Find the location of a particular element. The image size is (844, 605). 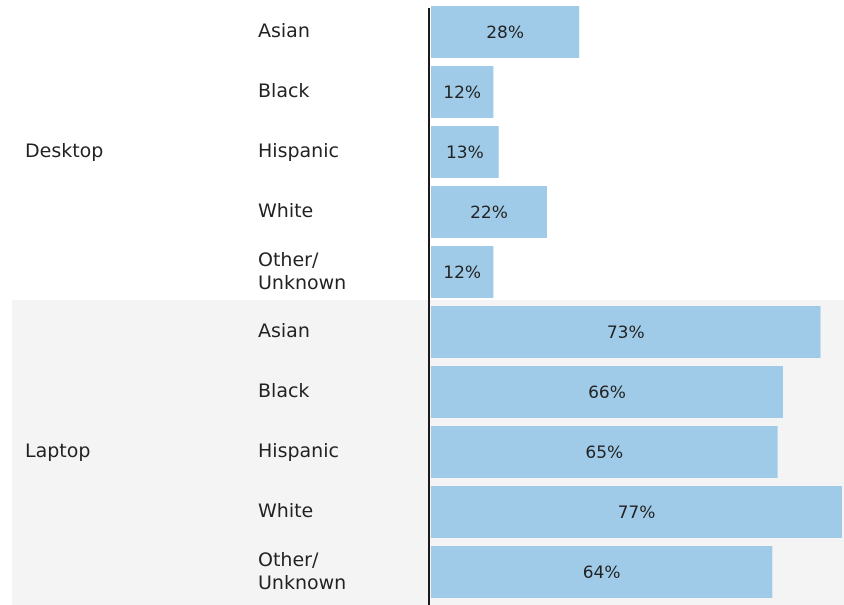

bar-desktop-white is located at coordinates (489, 212).